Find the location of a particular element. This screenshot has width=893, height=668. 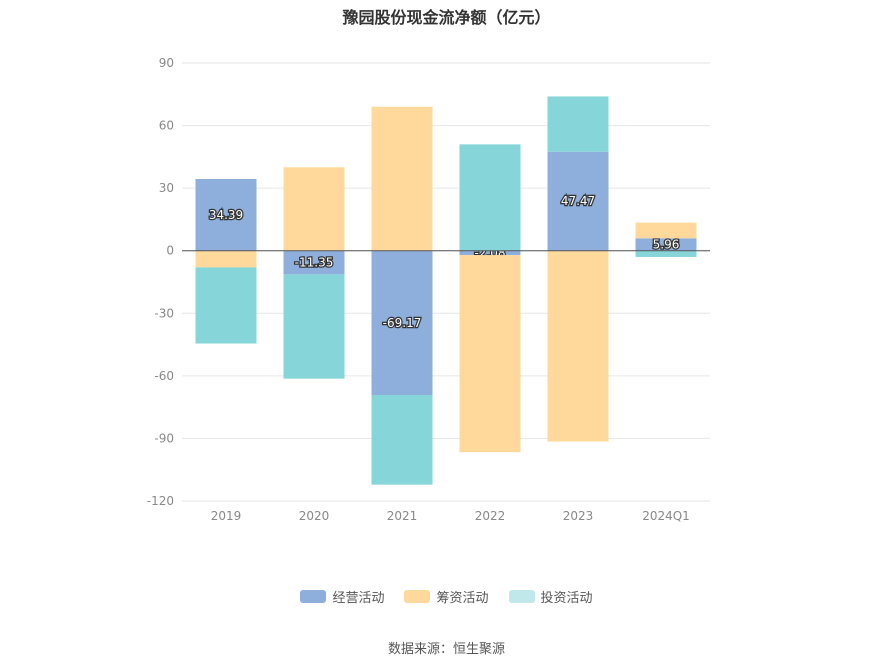

y-tick-label: 0 is located at coordinates (170, 251).